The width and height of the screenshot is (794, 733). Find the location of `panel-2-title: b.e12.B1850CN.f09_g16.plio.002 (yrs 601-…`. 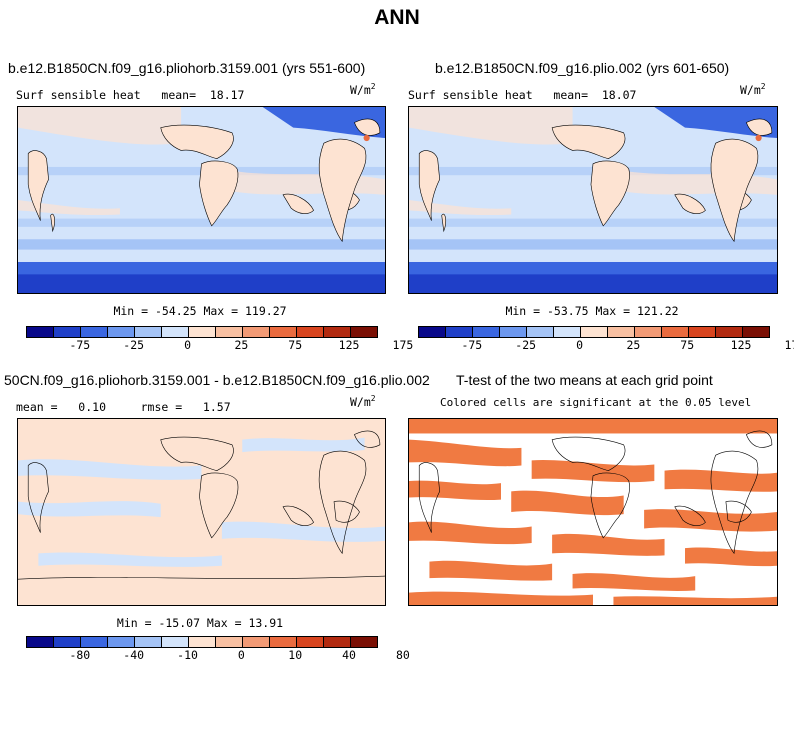

panel-2-title: b.e12.B1850CN.f09_g16.plio.002 (yrs 601-… is located at coordinates (582, 68).